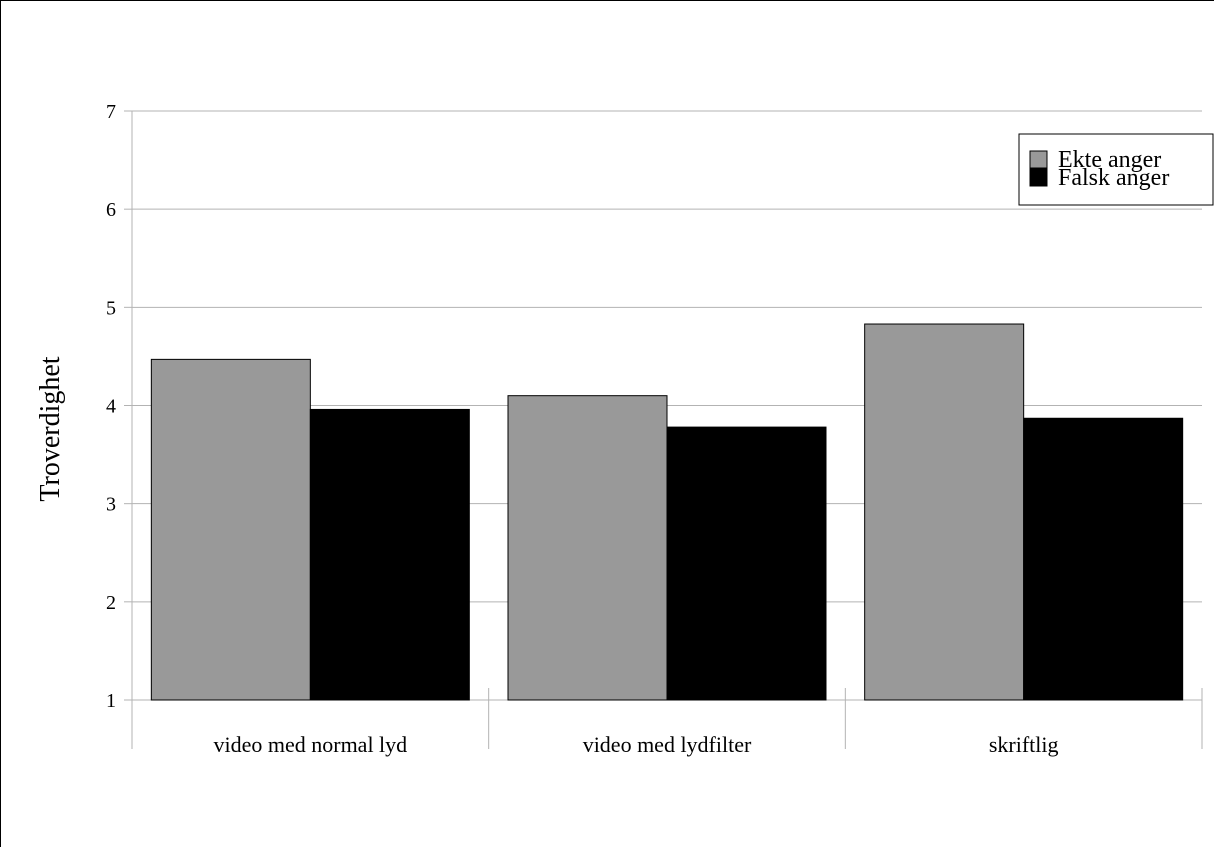  I want to click on x-category-label: video med lydfilter, so click(667, 744).